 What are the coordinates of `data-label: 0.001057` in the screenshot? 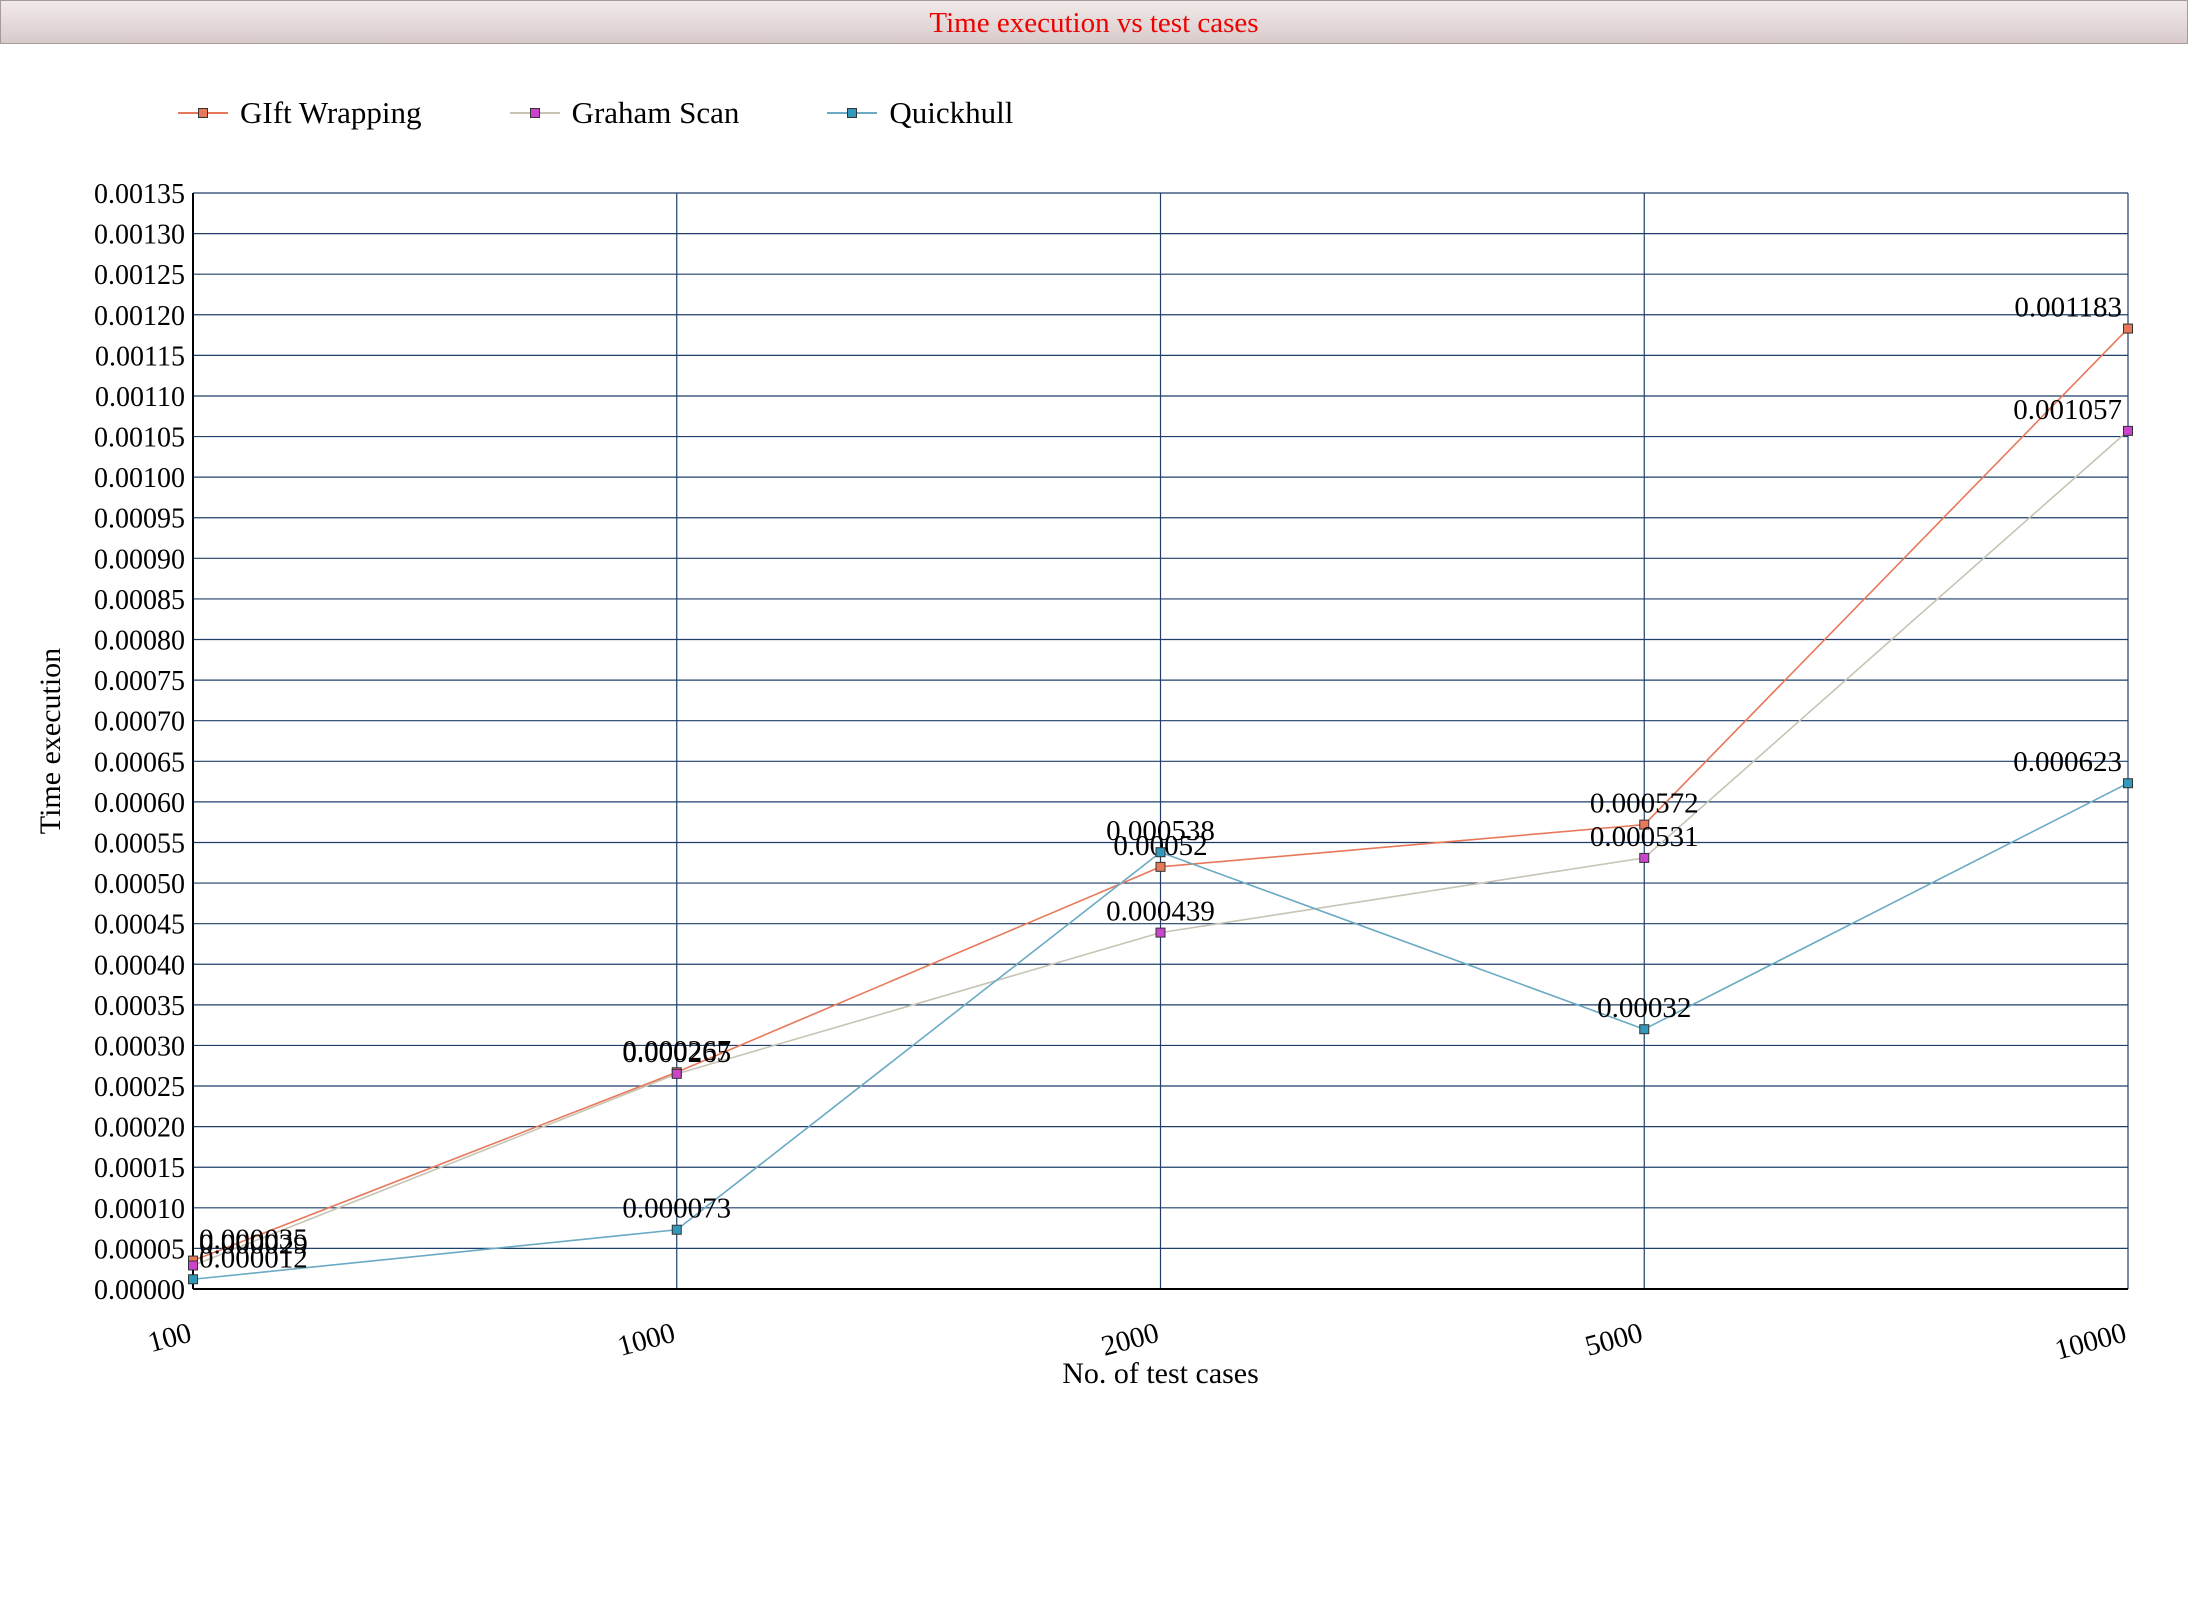 It's located at (2067, 410).